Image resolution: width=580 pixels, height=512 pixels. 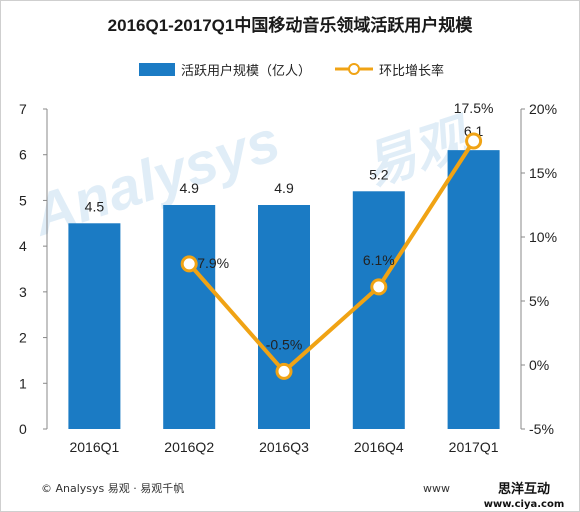 What do you see at coordinates (112, 488) in the screenshot?
I see `footer-source: © Analysys 易观 · 易观千帆` at bounding box center [112, 488].